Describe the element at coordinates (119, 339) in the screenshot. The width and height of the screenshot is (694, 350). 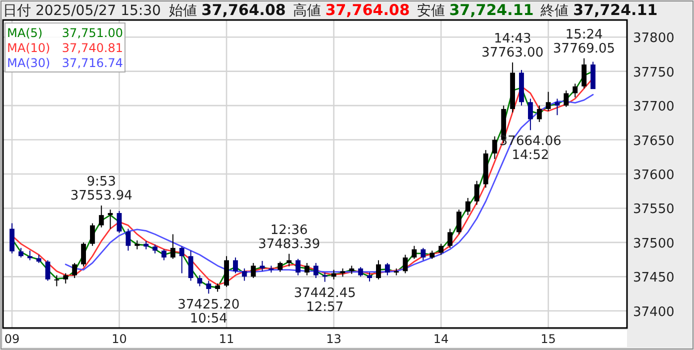
I see `x-tick-label: 10` at that location.